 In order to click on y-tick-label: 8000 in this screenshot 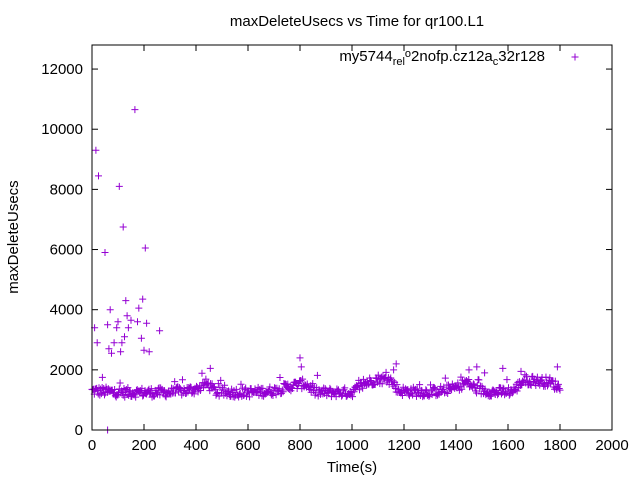, I will do `click(66, 189)`.